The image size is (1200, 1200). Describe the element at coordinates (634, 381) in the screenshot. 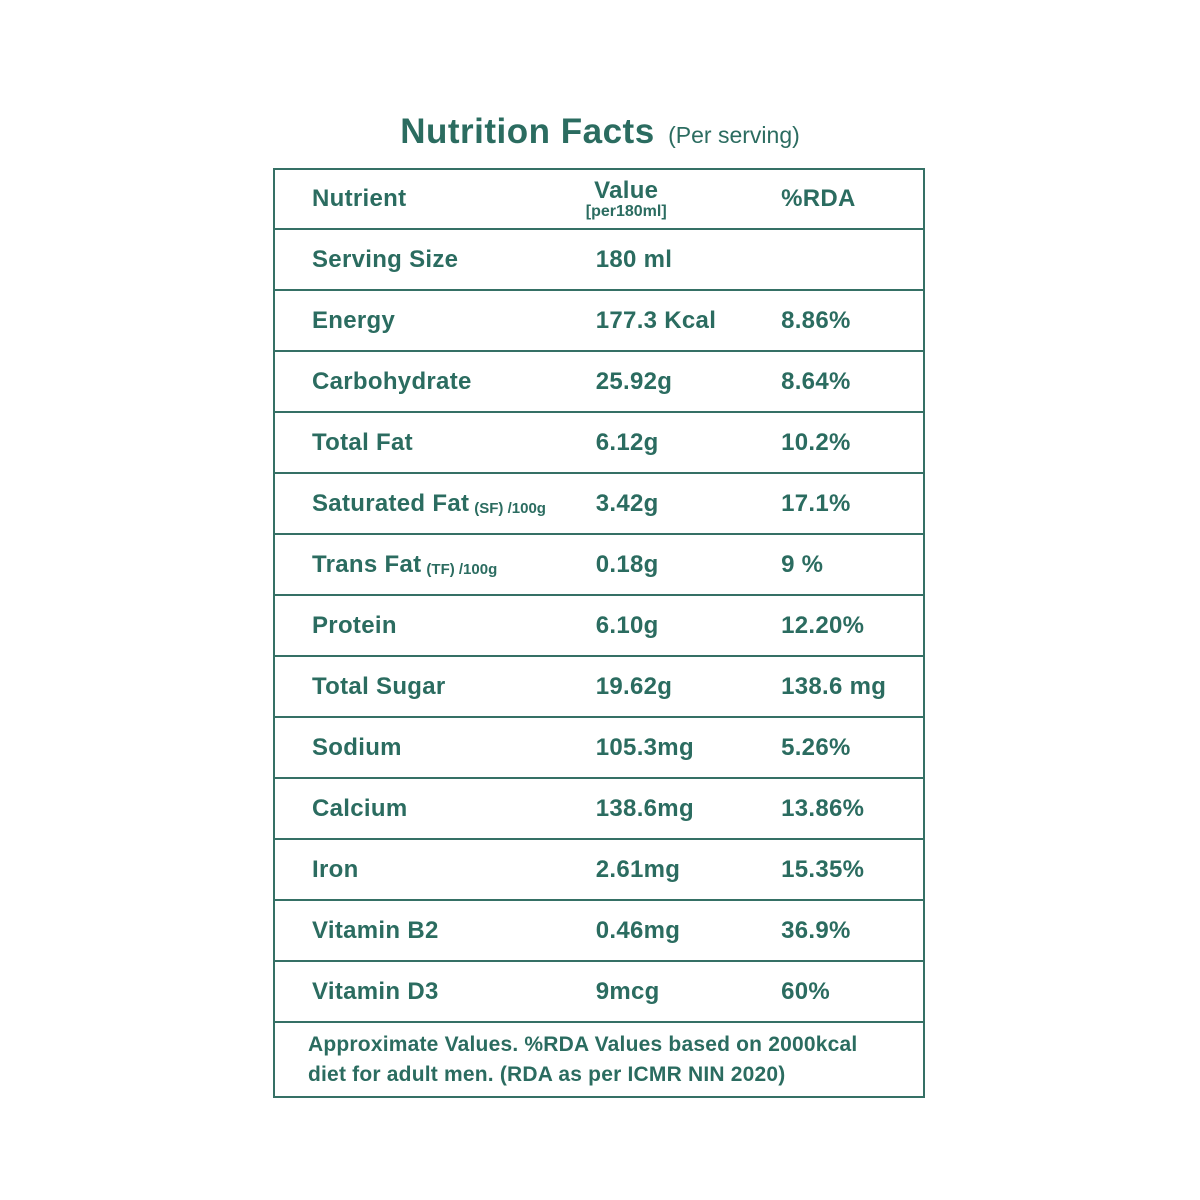

I see `nutrient-value: 25.92g` at that location.